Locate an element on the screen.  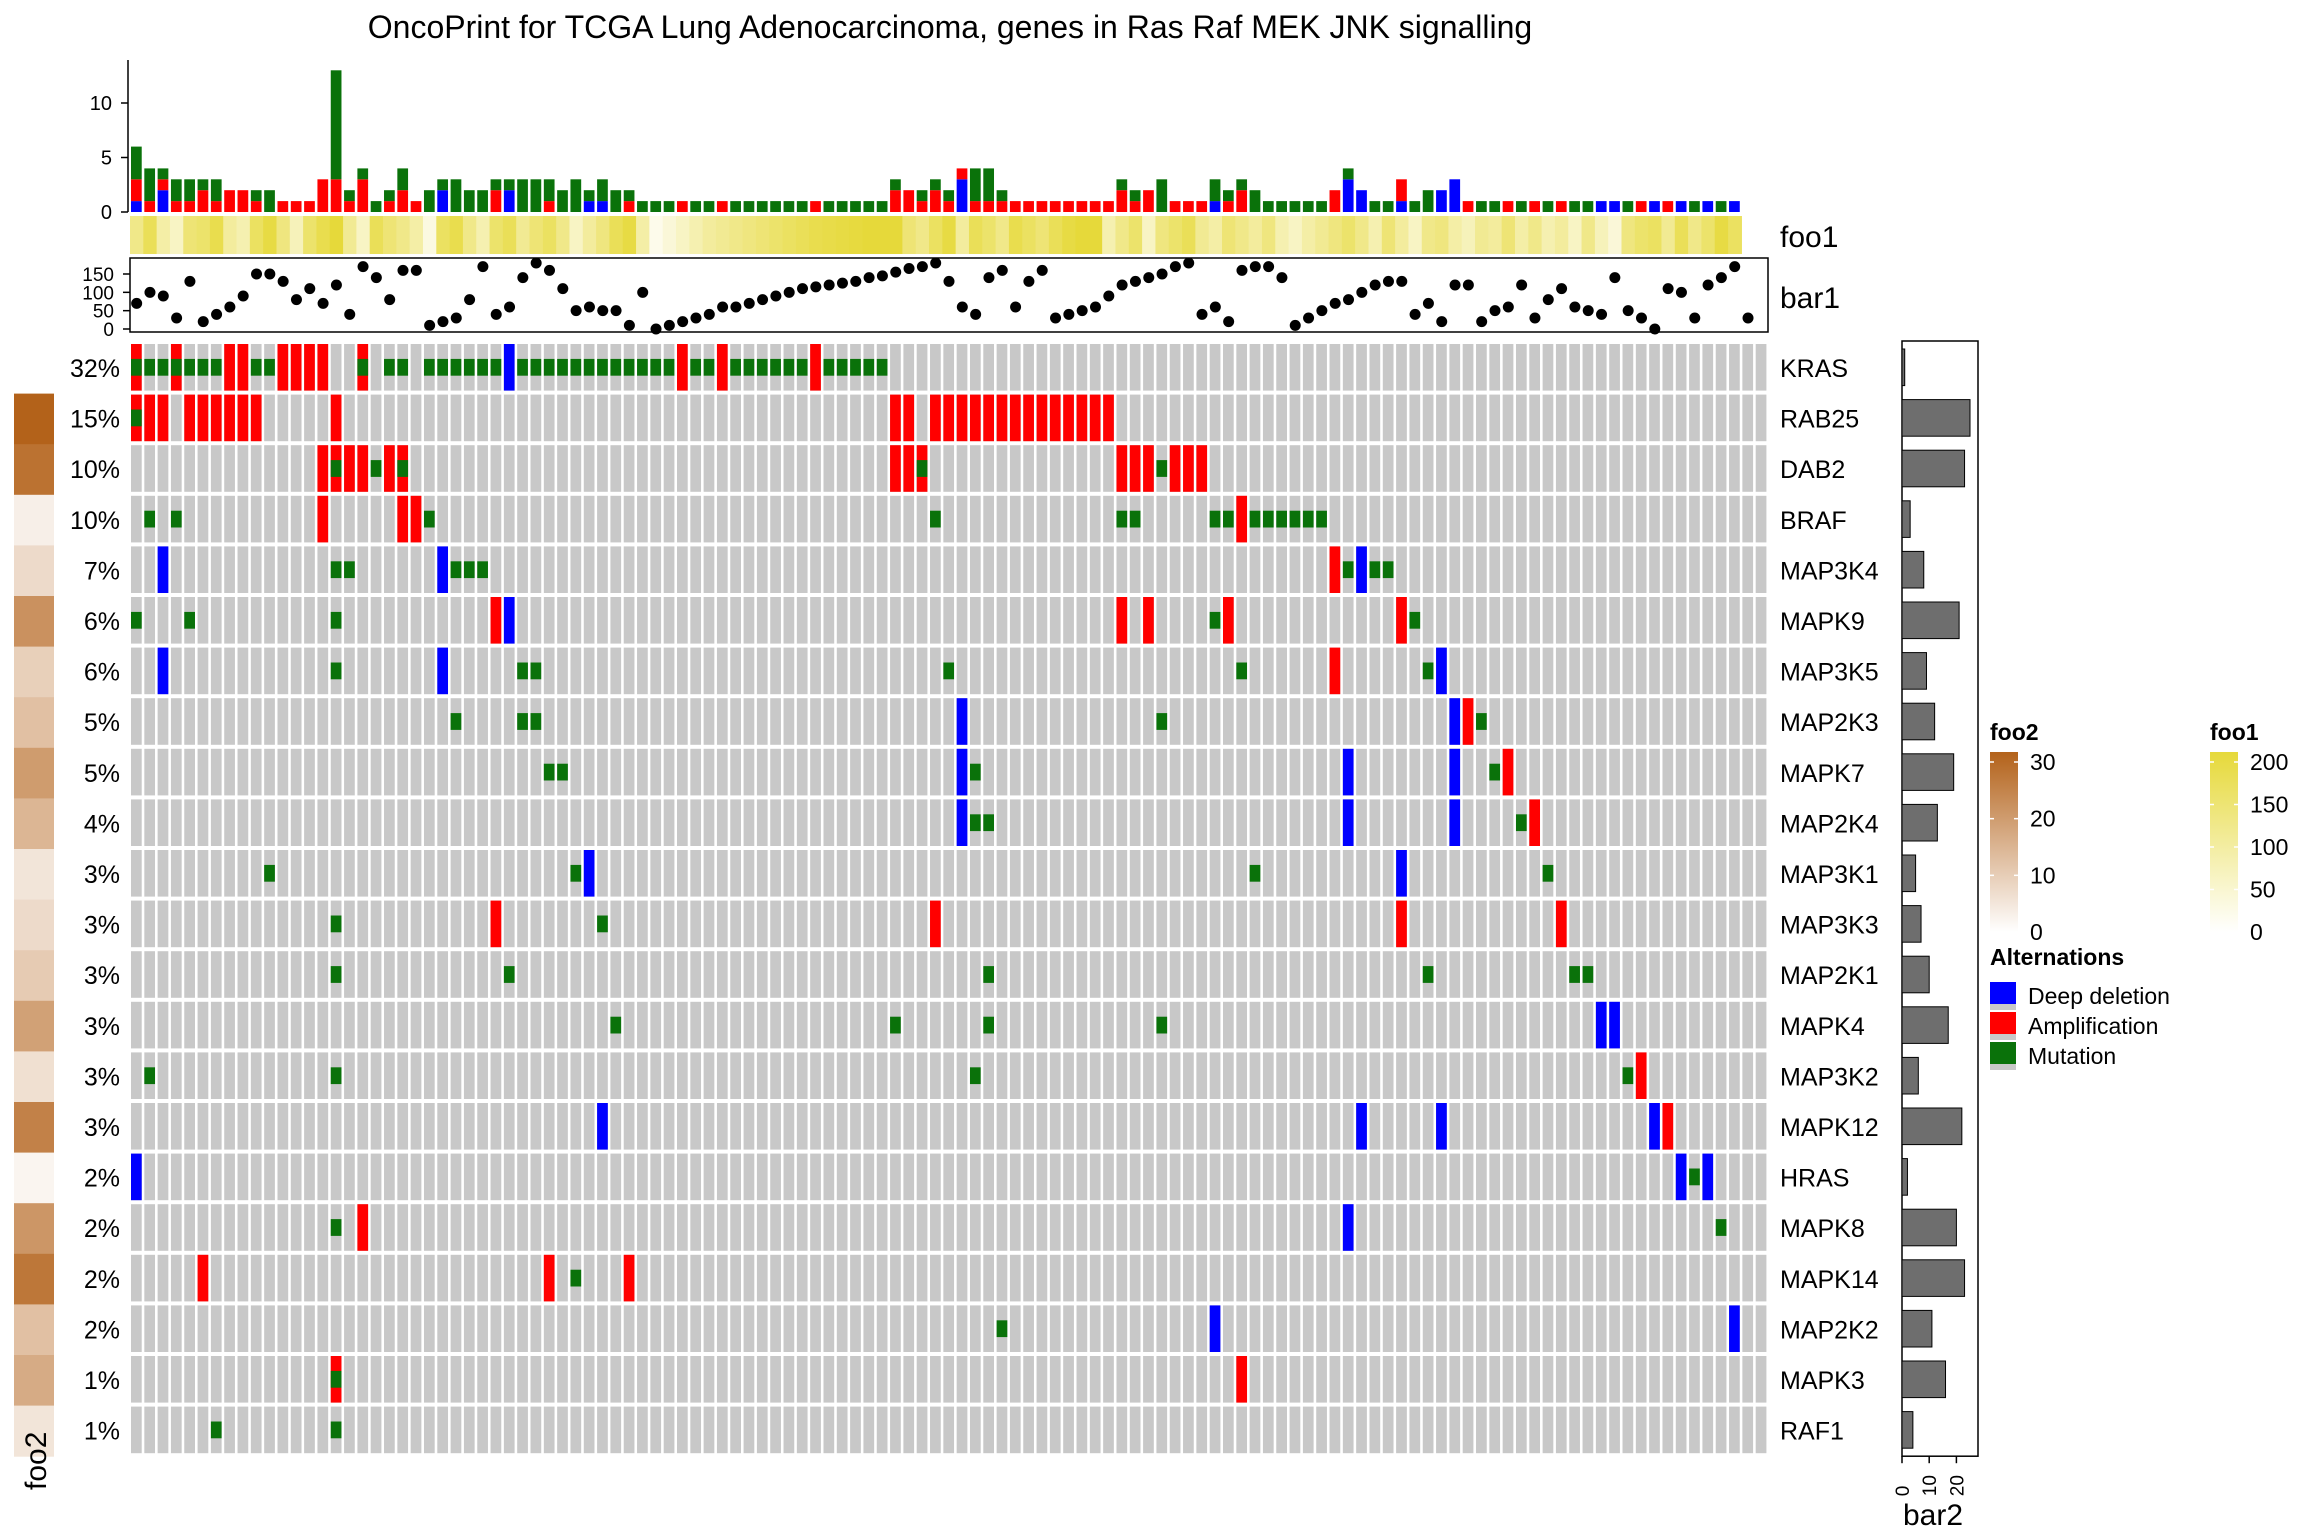
foo1-heatmap-annotation is located at coordinates (936, 235).